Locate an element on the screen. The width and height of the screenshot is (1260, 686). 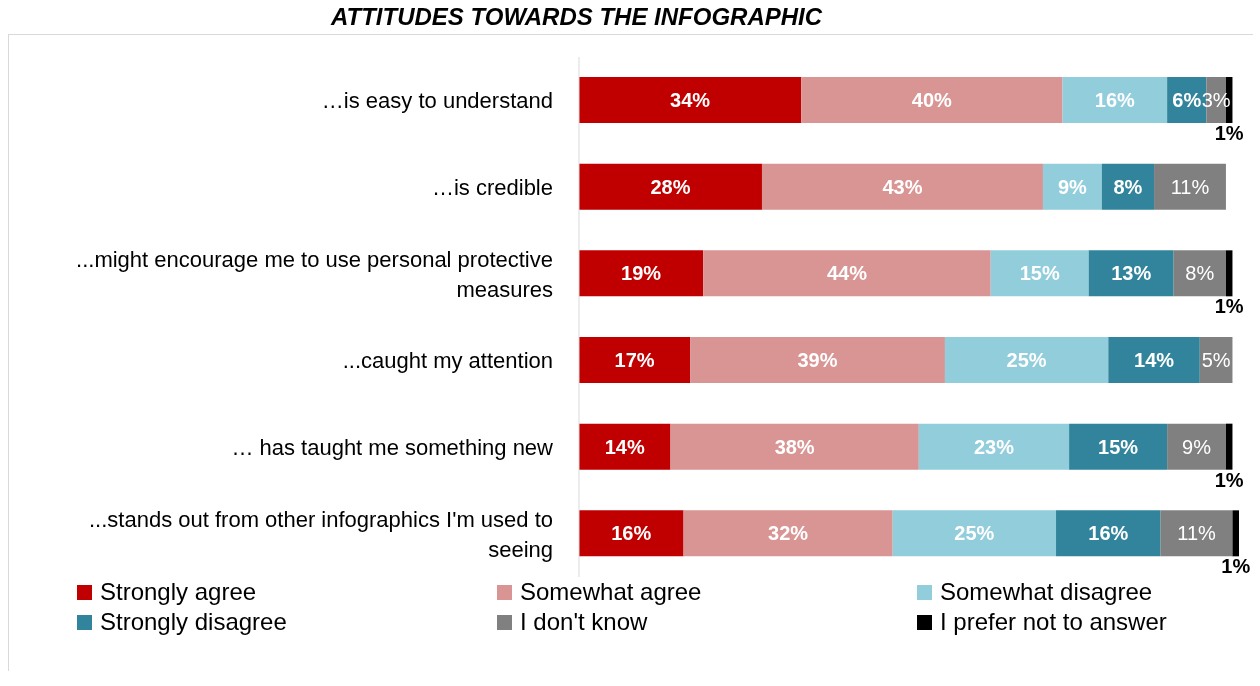
data-label: 43% is located at coordinates (902, 186).